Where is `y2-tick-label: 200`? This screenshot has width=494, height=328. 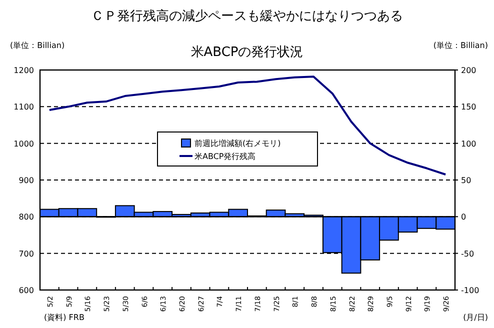 y2-tick-label: 200 is located at coordinates (468, 70).